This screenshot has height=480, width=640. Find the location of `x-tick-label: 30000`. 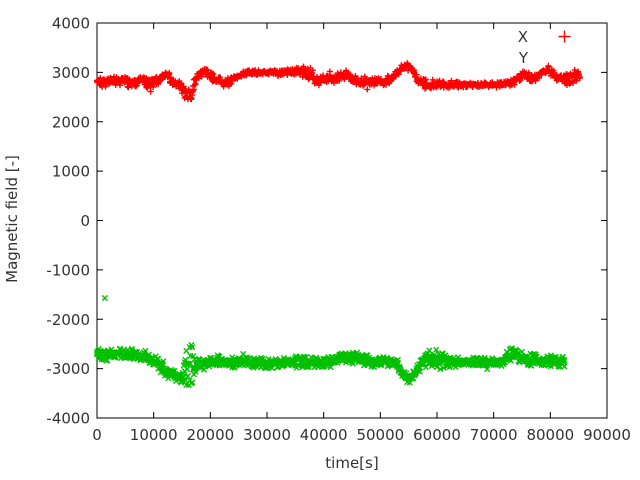

x-tick-label: 30000 is located at coordinates (267, 435).